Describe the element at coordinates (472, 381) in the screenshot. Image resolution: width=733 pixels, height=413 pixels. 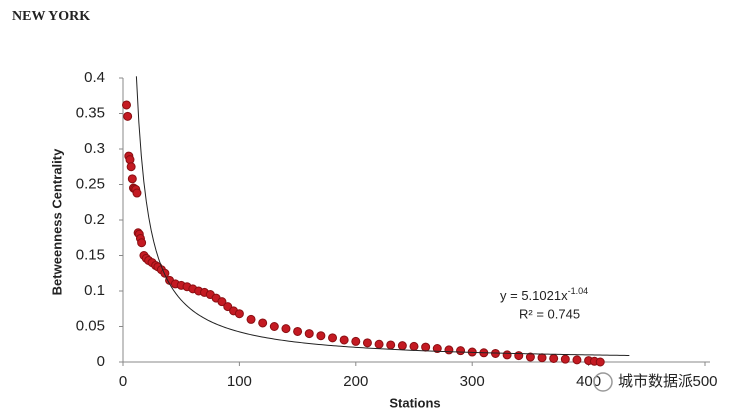
I see `x-tick-label: 300` at that location.